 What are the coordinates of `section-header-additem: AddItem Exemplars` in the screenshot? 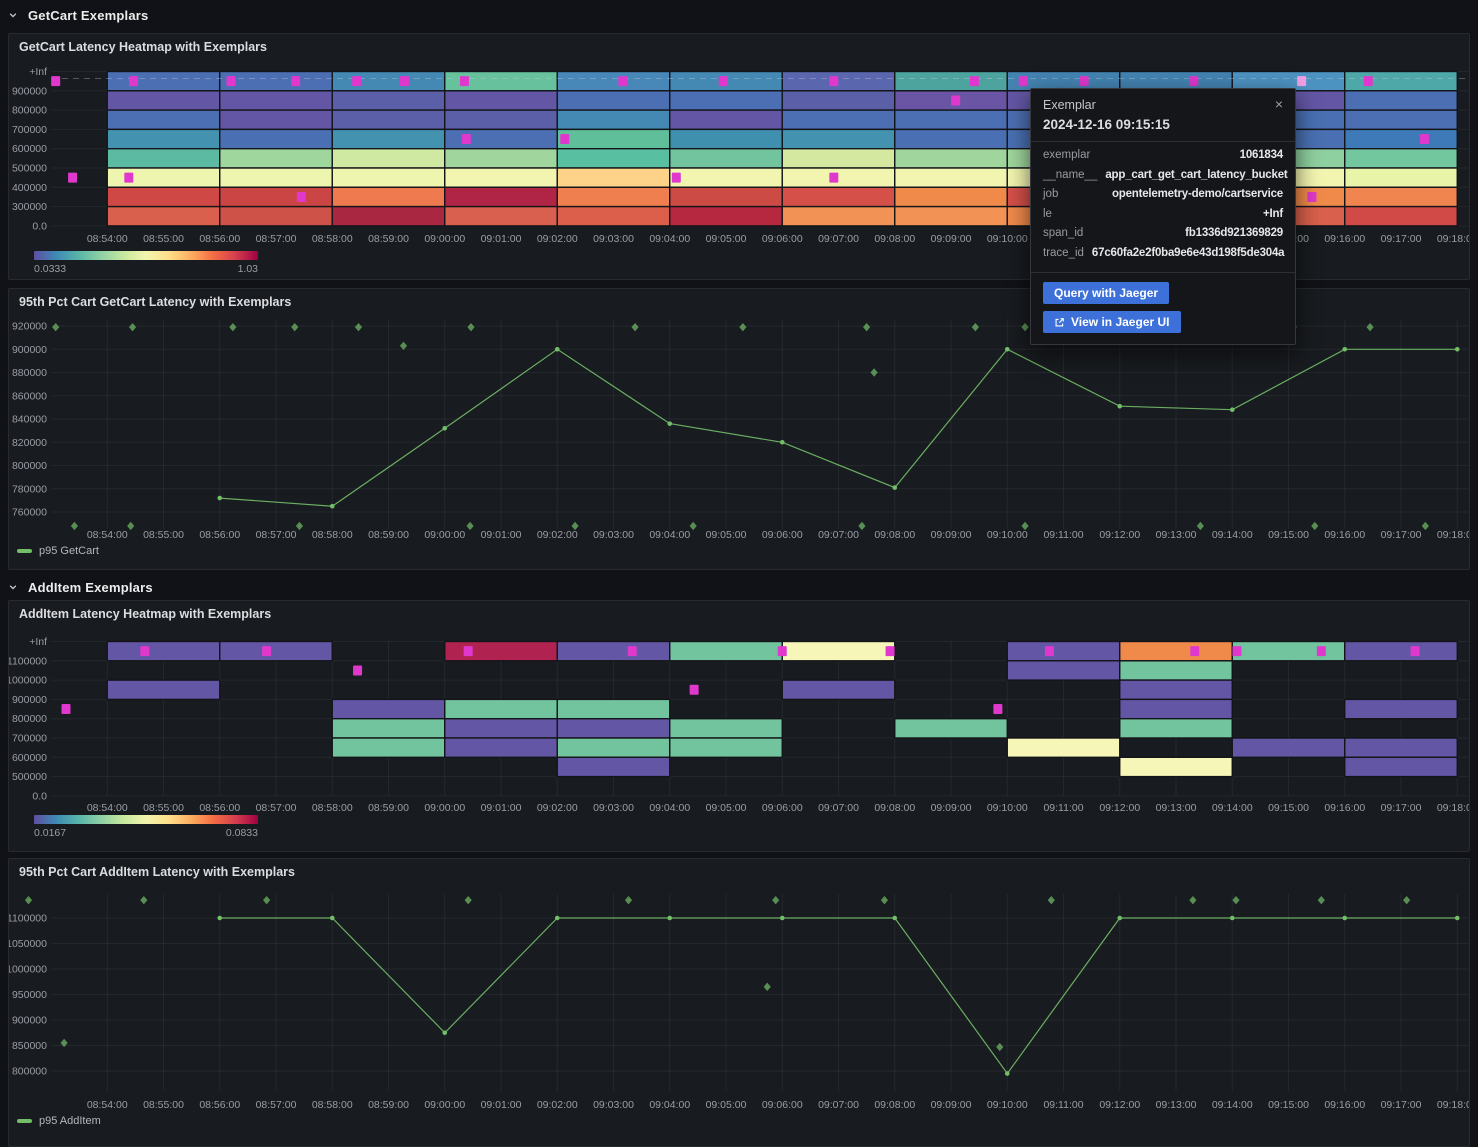 It's located at (739, 587).